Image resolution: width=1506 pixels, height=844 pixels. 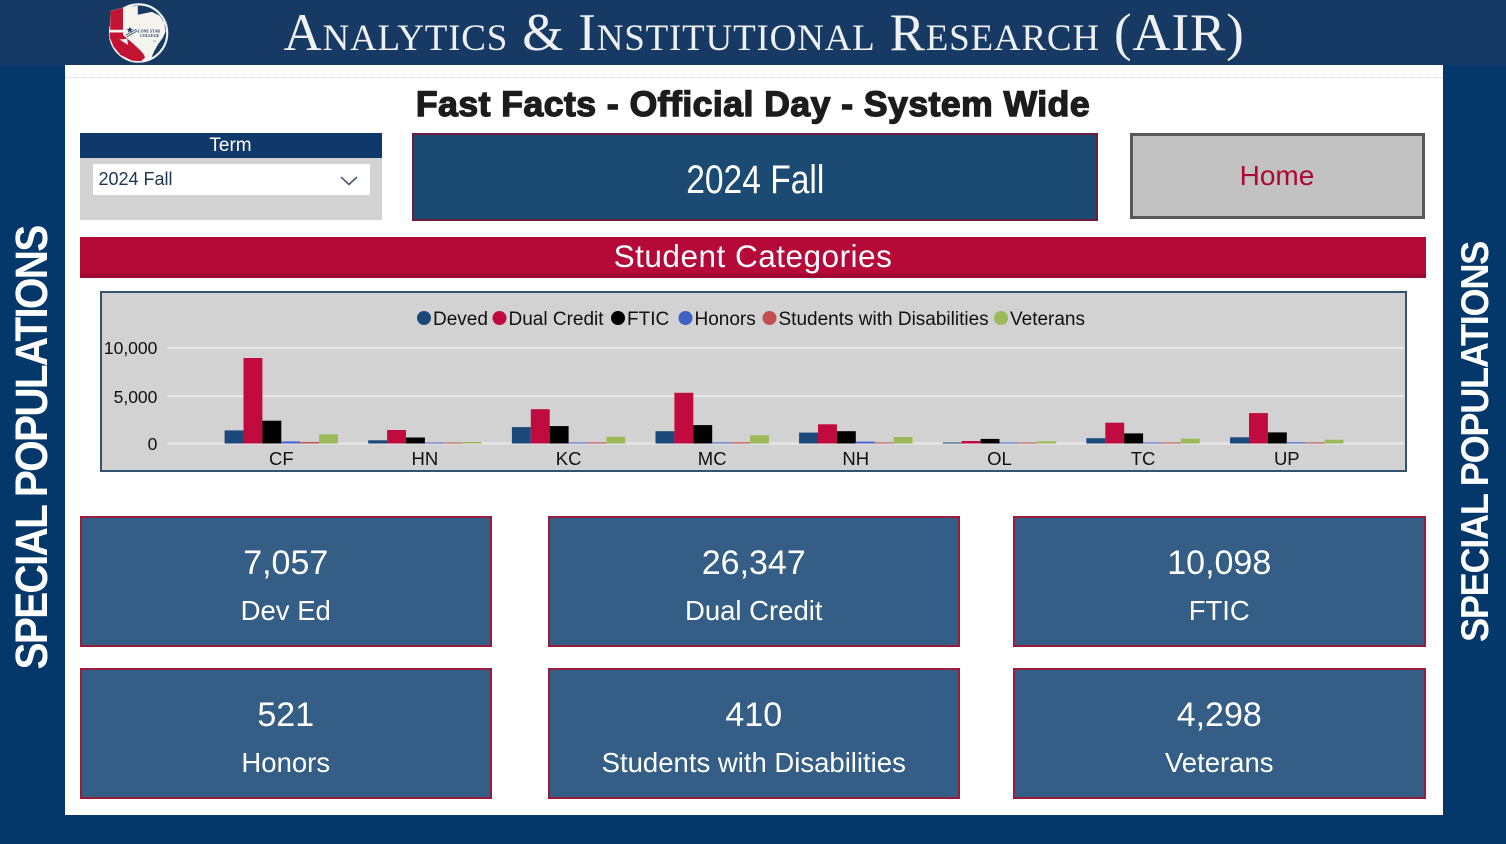 I want to click on svg-text: KC, so click(x=569, y=458).